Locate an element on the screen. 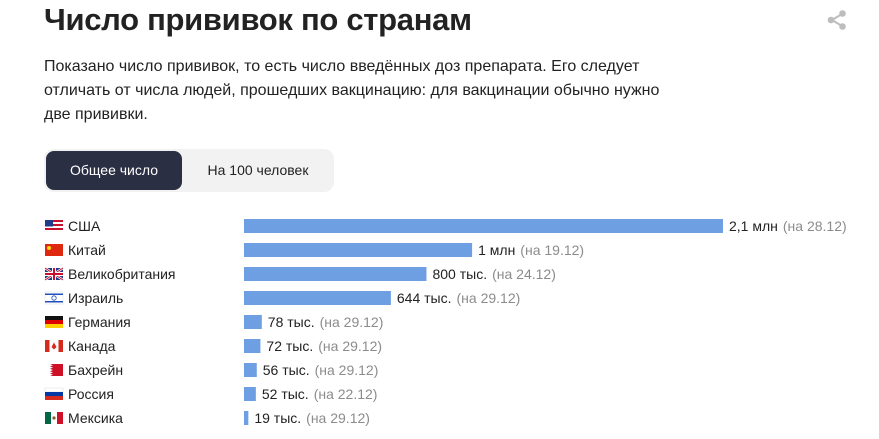 Image resolution: width=879 pixels, height=439 pixels. flag-cn-icon is located at coordinates (54, 250).